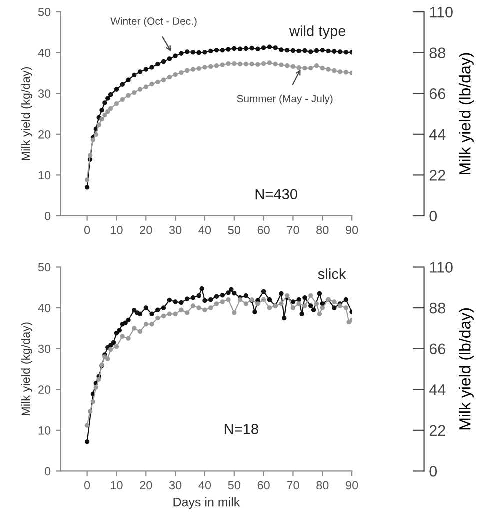 The image size is (479, 523). Describe the element at coordinates (317, 33) in the screenshot. I see `annotation: wild type` at that location.